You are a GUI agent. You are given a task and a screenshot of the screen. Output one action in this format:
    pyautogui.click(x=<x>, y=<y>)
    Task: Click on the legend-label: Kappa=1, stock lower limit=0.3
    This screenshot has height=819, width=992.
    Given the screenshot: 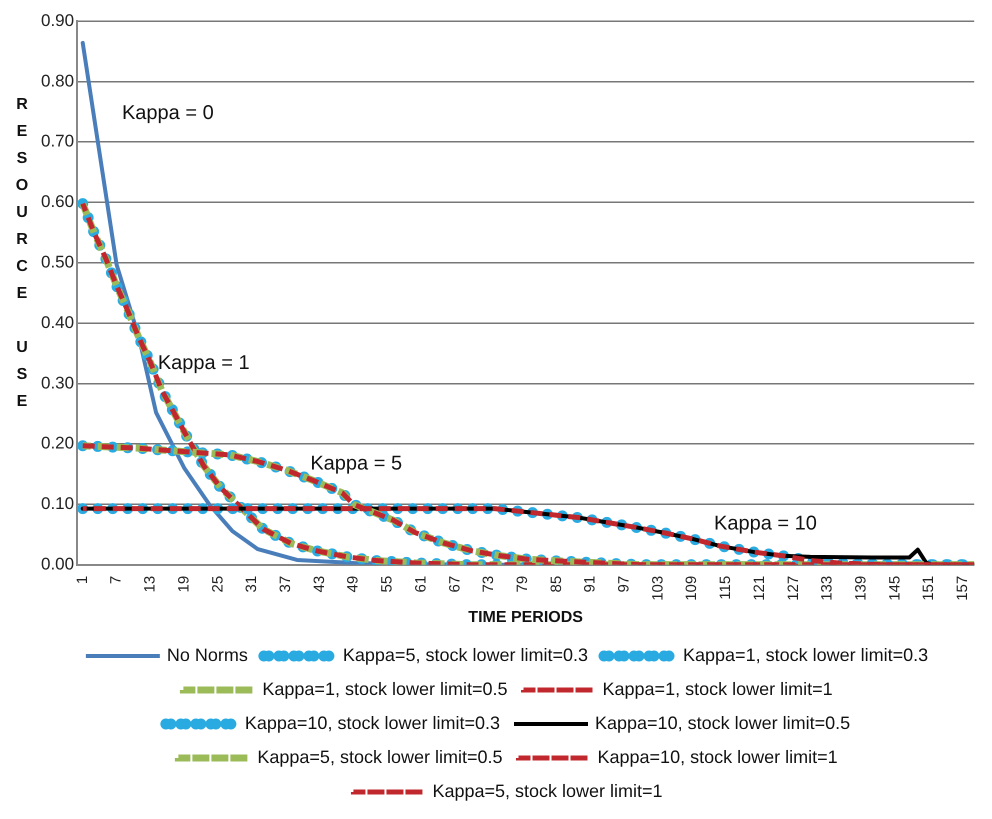 What is the action you would take?
    pyautogui.click(x=805, y=654)
    